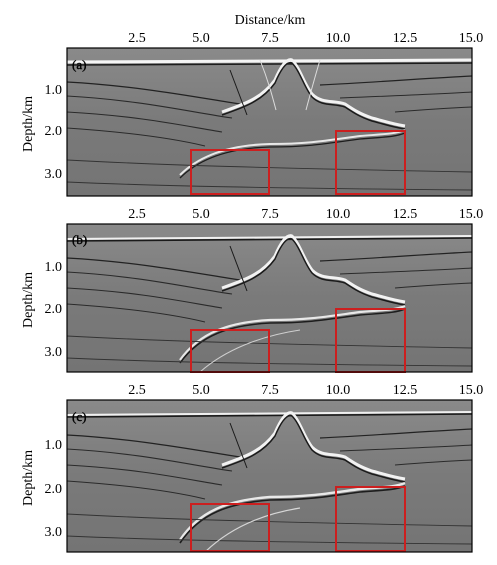 This screenshot has height=565, width=497. I want to click on x-axis-title: Distance/km, so click(270, 20).